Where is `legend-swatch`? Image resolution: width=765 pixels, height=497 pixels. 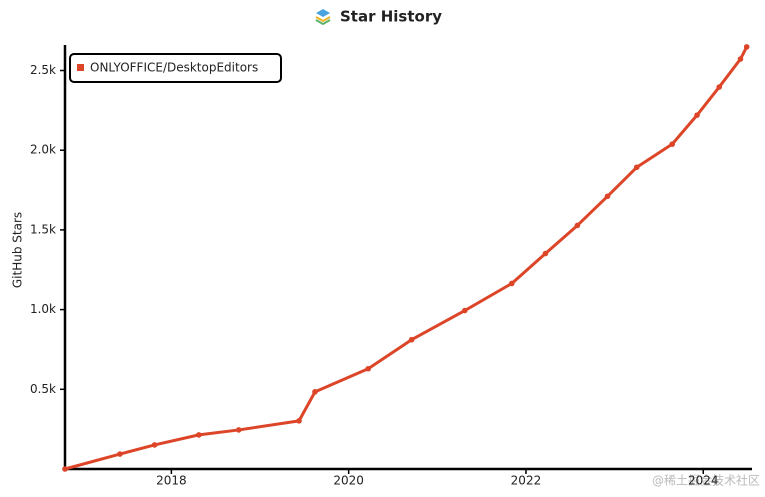
legend-swatch is located at coordinates (80, 67).